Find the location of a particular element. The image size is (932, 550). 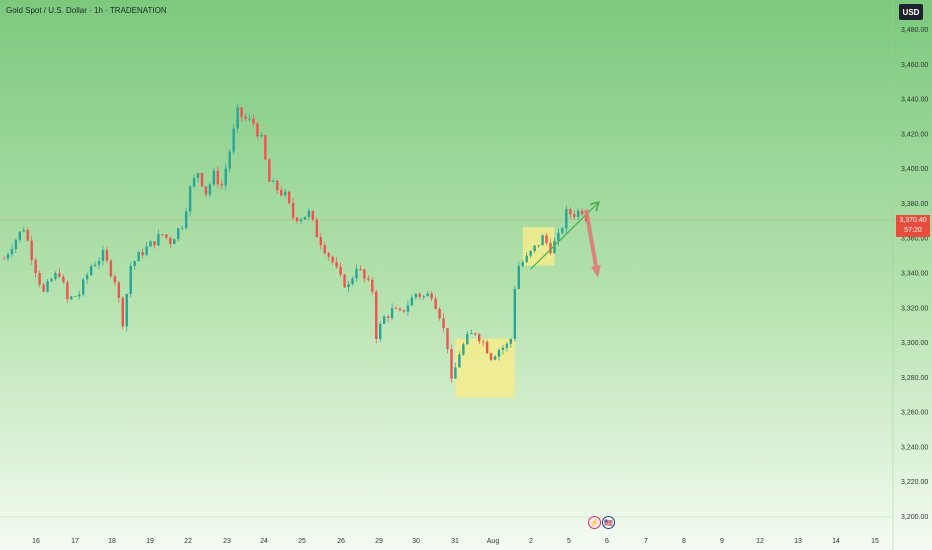

current-price-value: 3,370.40 is located at coordinates (913, 220).